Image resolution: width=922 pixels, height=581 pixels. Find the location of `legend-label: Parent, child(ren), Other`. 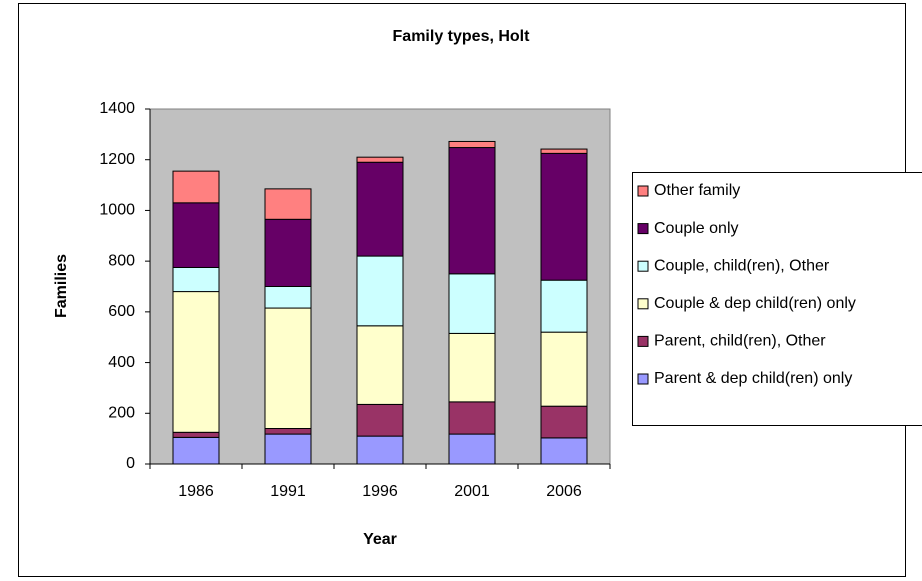

legend-label: Parent, child(ren), Other is located at coordinates (740, 341).